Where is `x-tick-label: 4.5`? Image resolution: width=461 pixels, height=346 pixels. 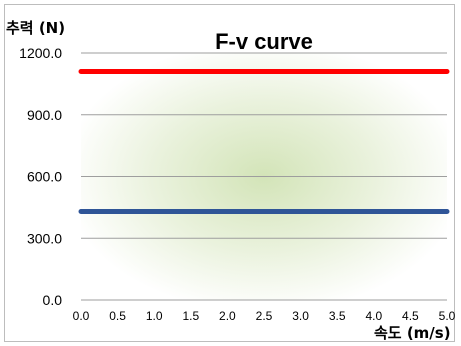
x-tick-label: 4.5 is located at coordinates (410, 316).